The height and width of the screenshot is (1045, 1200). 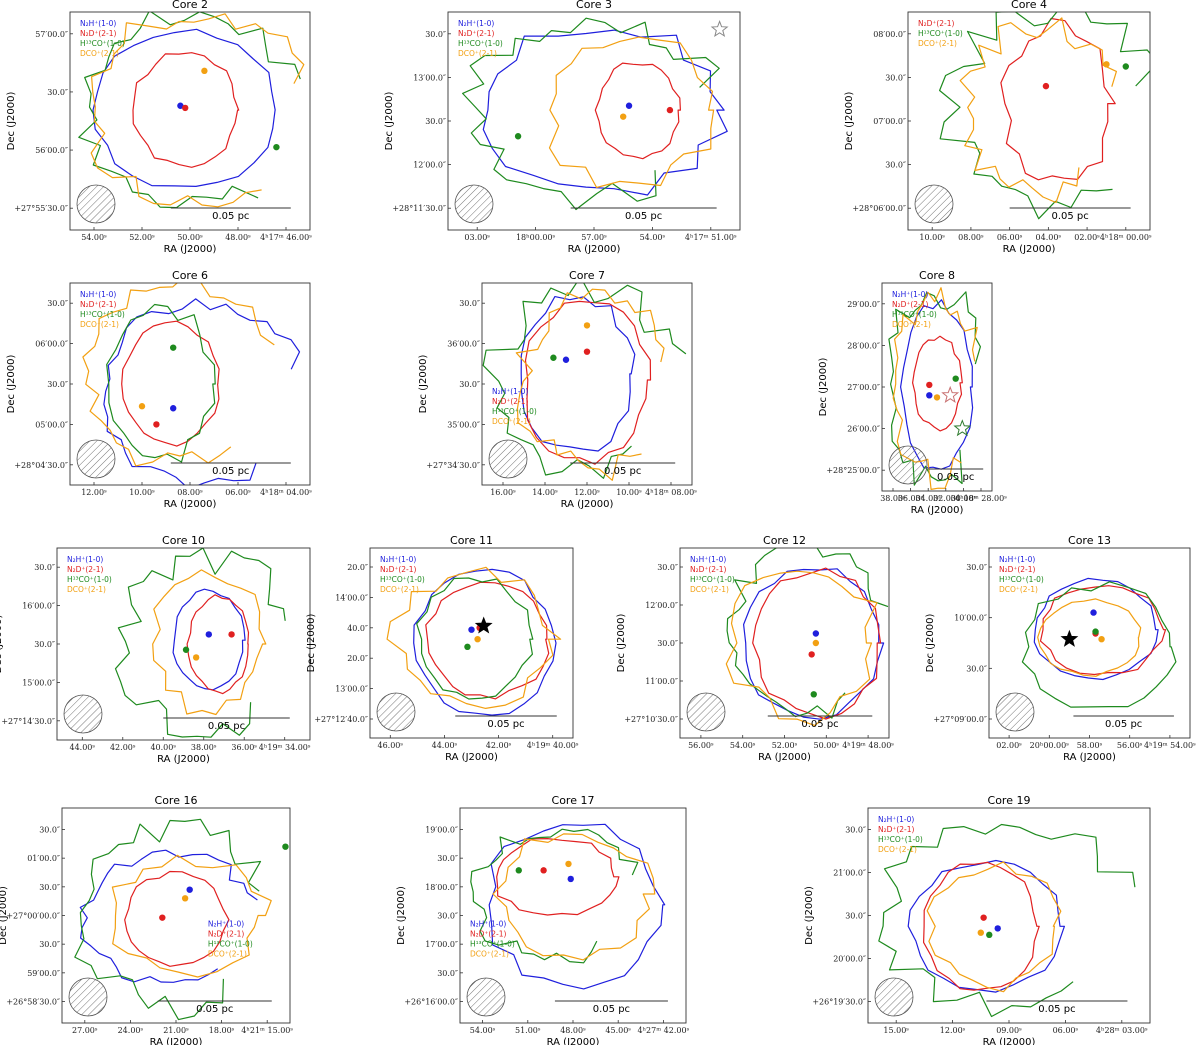 I want to click on y-tick-label: +27°00′00.0″, so click(x=33, y=916).